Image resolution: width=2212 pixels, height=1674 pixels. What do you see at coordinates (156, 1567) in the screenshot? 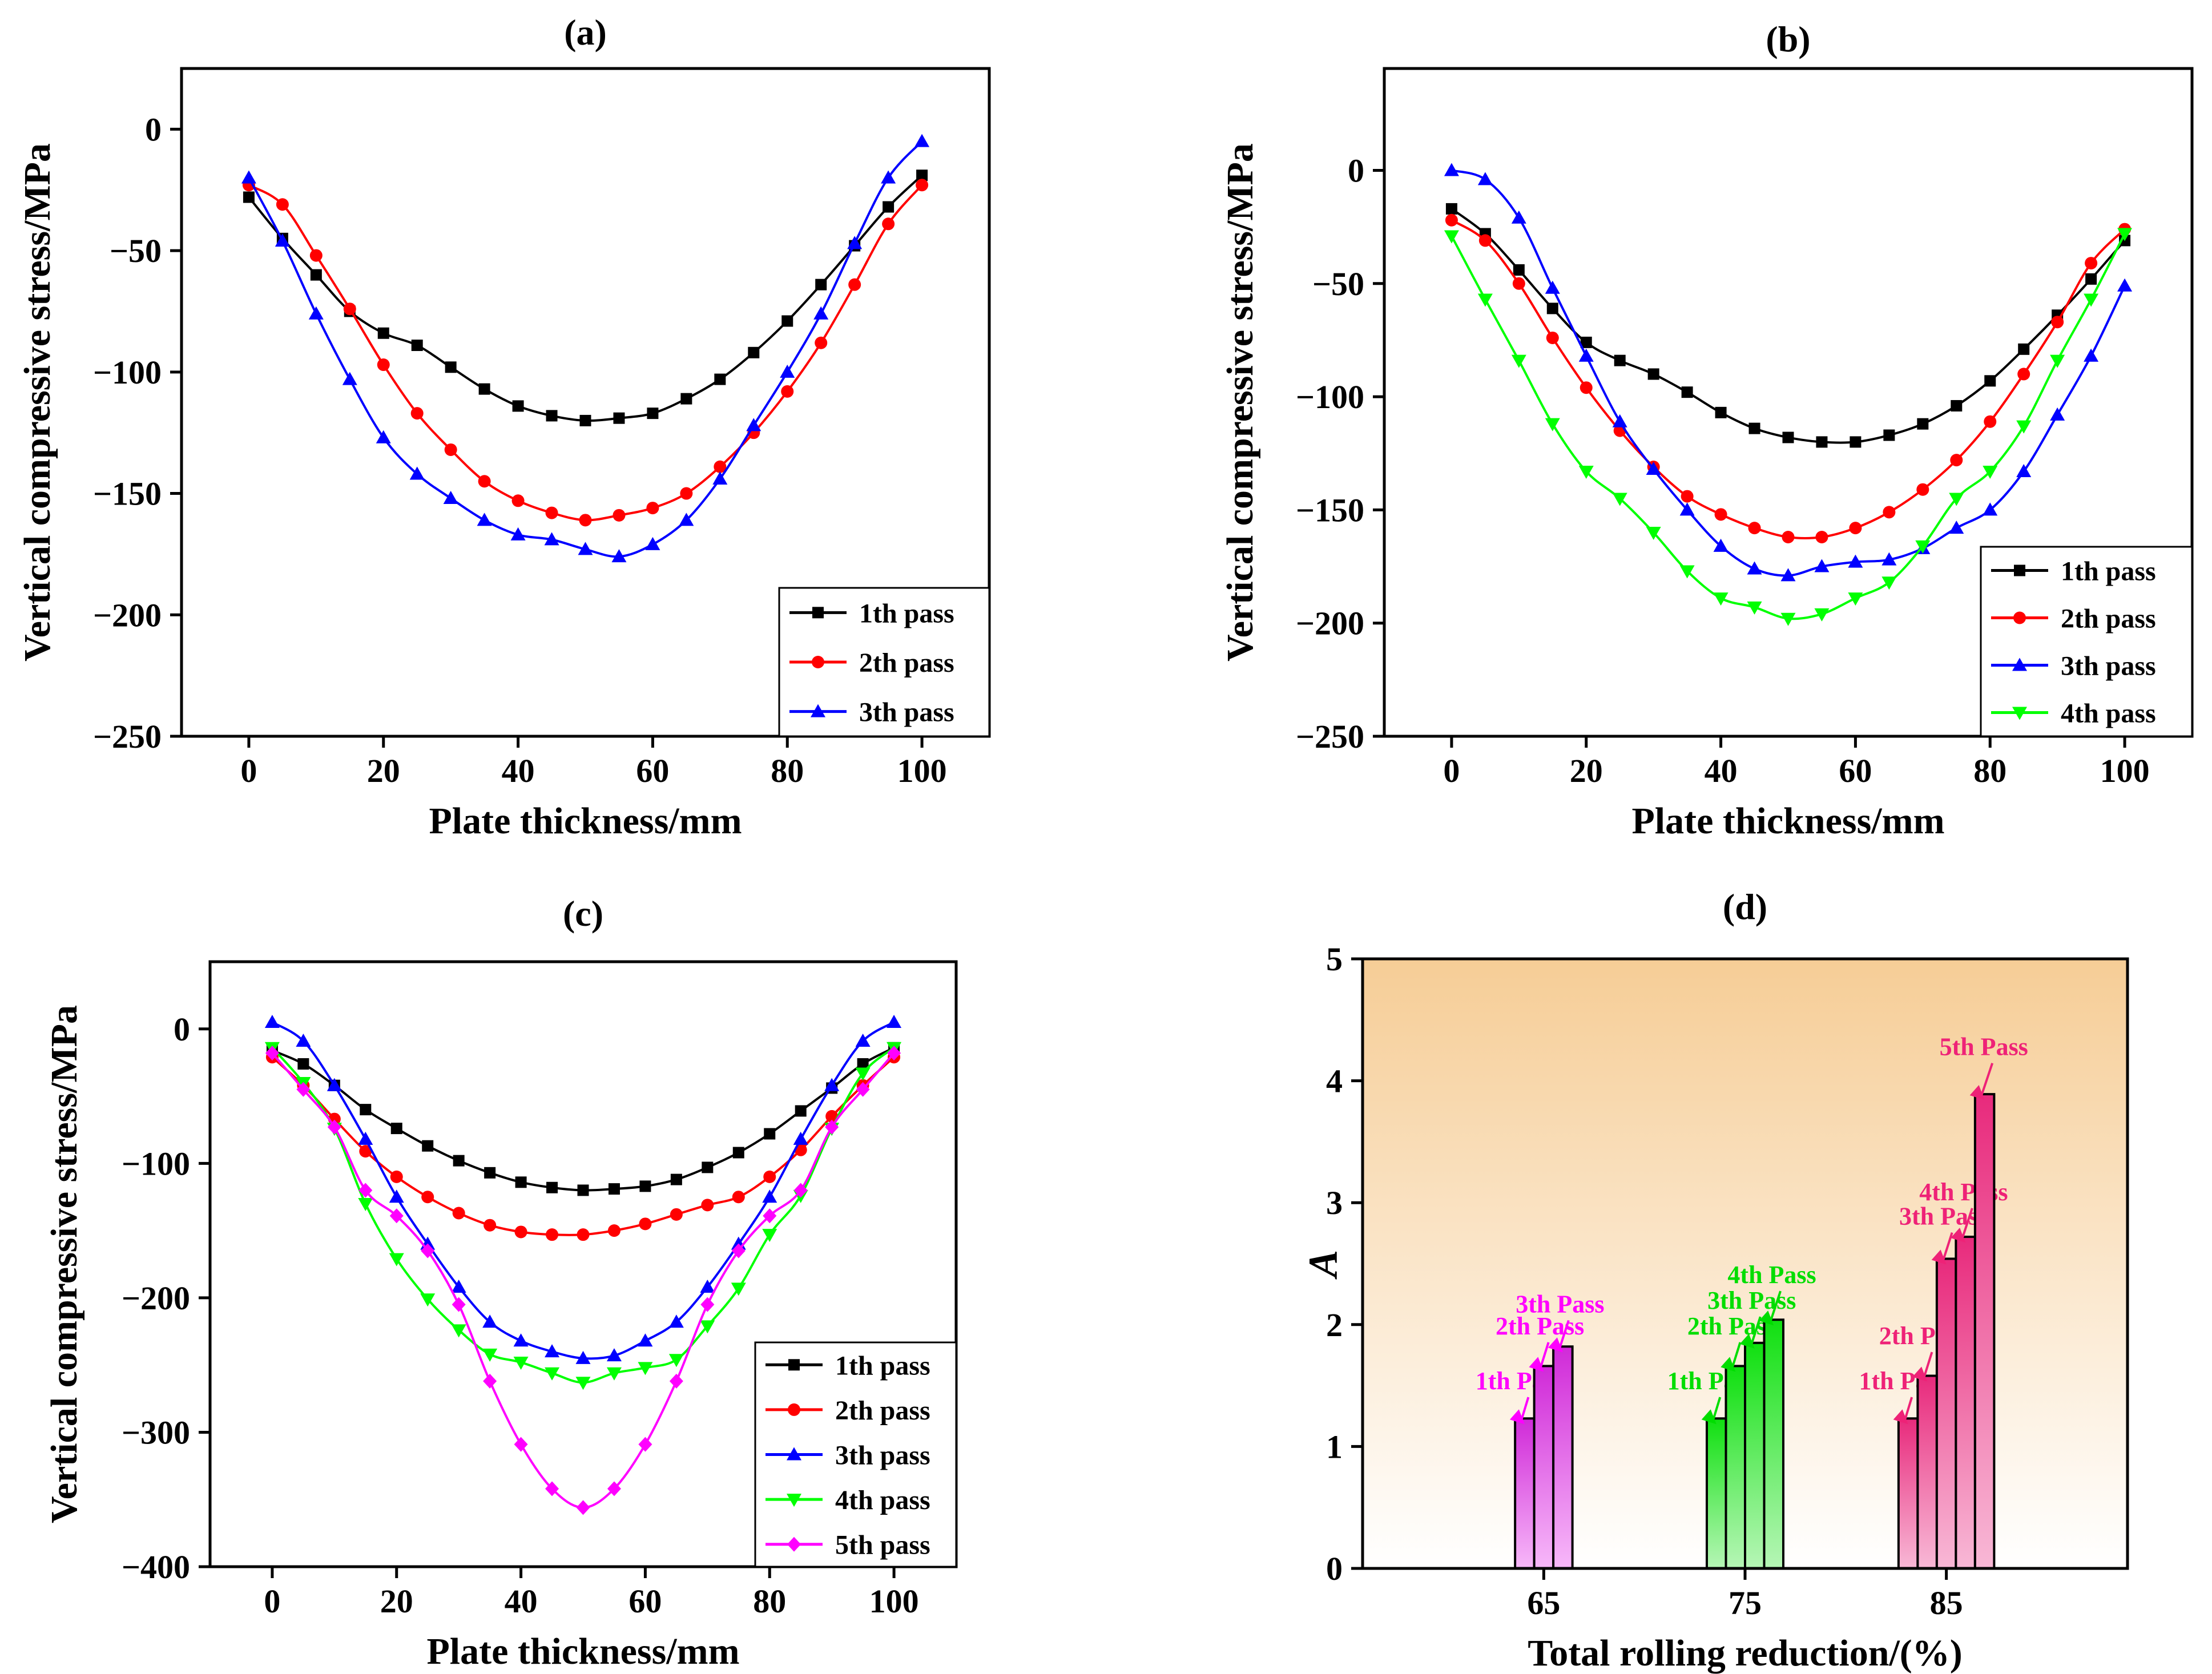
I see `y-tick-label: −400` at bounding box center [156, 1567].